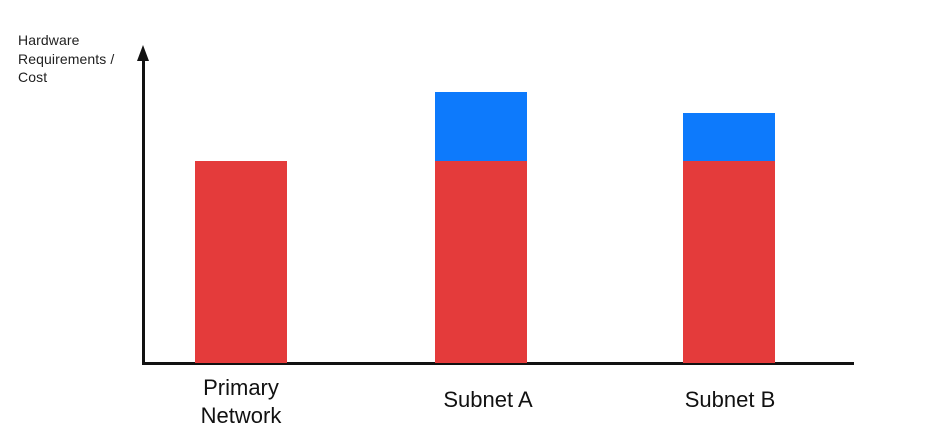 This screenshot has height=437, width=933. Describe the element at coordinates (66, 58) in the screenshot. I see `y-axis-title: Hardware Requirements / Cost` at that location.